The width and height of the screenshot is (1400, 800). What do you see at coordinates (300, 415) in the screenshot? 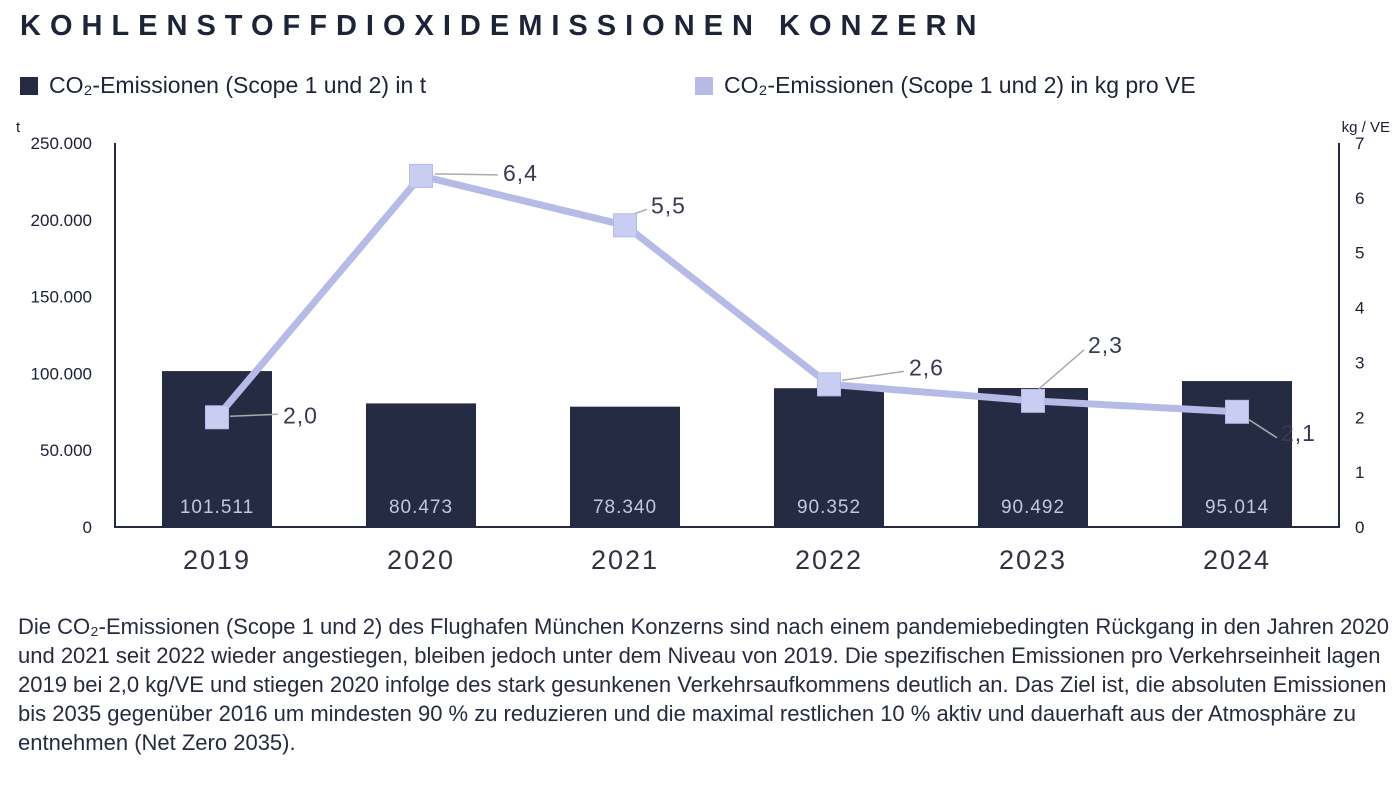
I see `line-value-label: 2,0` at bounding box center [300, 415].